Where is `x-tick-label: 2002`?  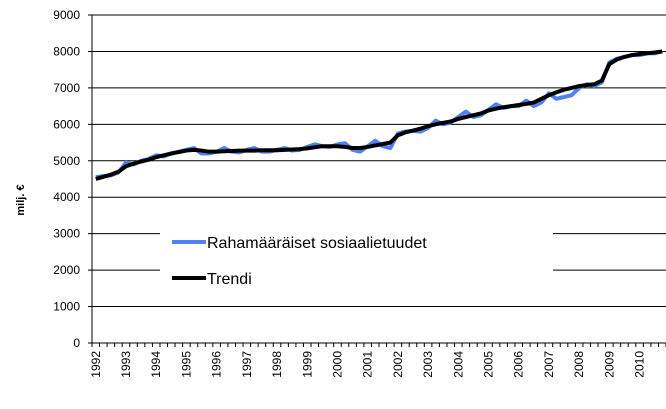
x-tick-label: 2002 is located at coordinates (398, 364).